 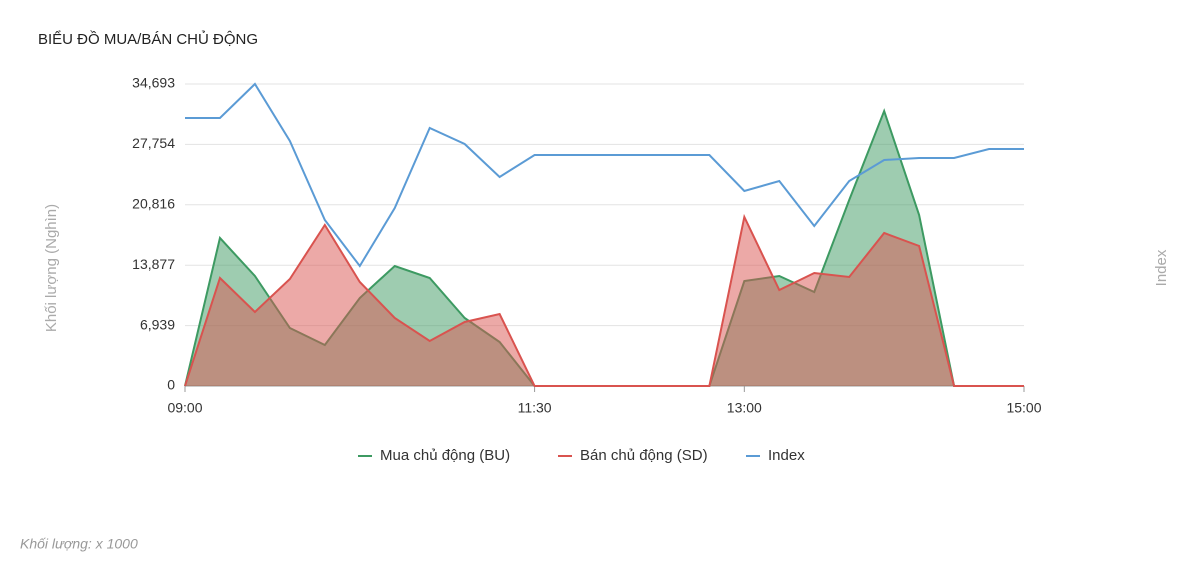 I want to click on y-tick-label: 27,754, so click(x=153, y=143).